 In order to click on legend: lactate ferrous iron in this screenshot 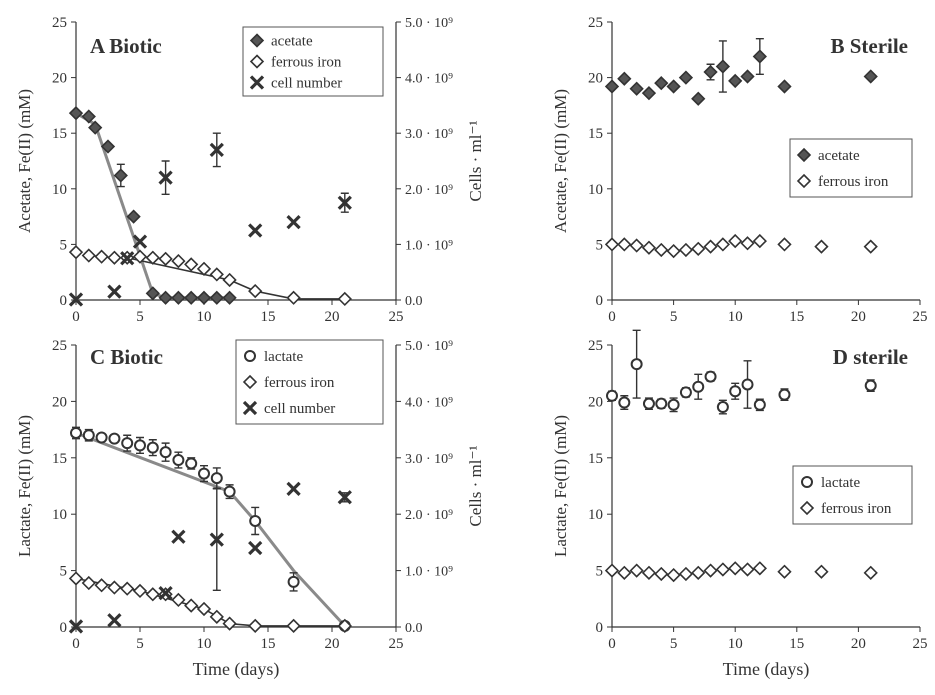, I will do `click(852, 495)`.